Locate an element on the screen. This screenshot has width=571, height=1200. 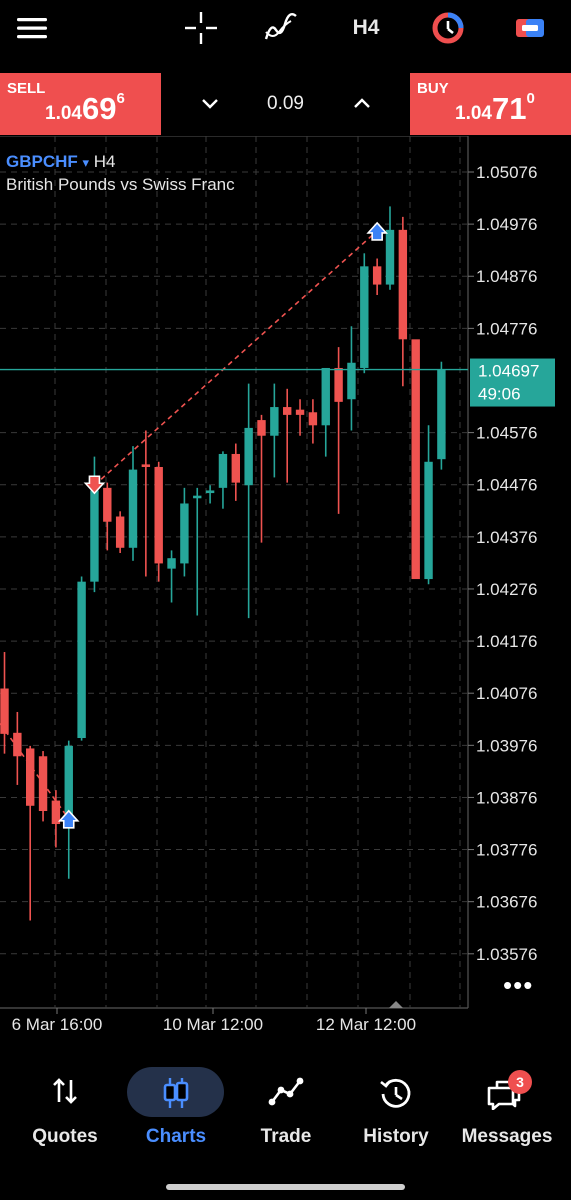
history-clock-icon is located at coordinates (395, 1093).